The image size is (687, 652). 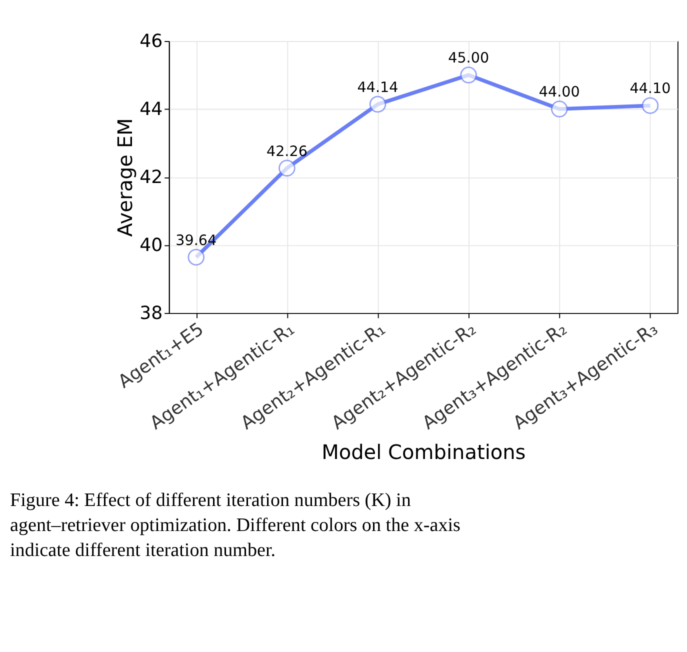 I want to click on y-tick-label: 40, so click(x=151, y=245).